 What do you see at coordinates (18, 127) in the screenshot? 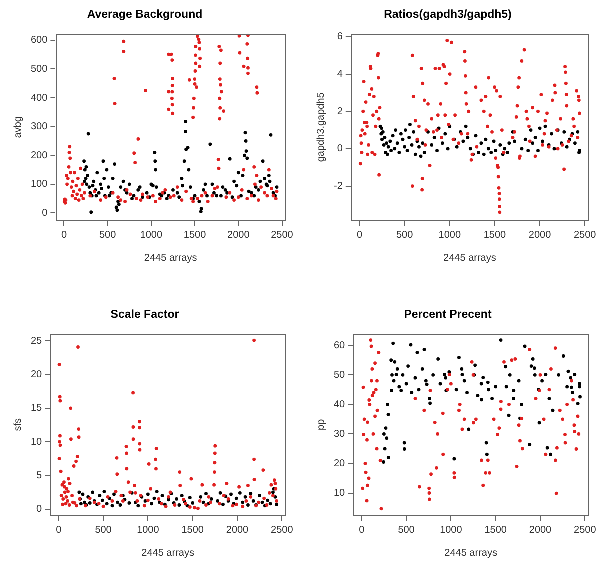
I see `y-axis-title: avbg` at bounding box center [18, 127].